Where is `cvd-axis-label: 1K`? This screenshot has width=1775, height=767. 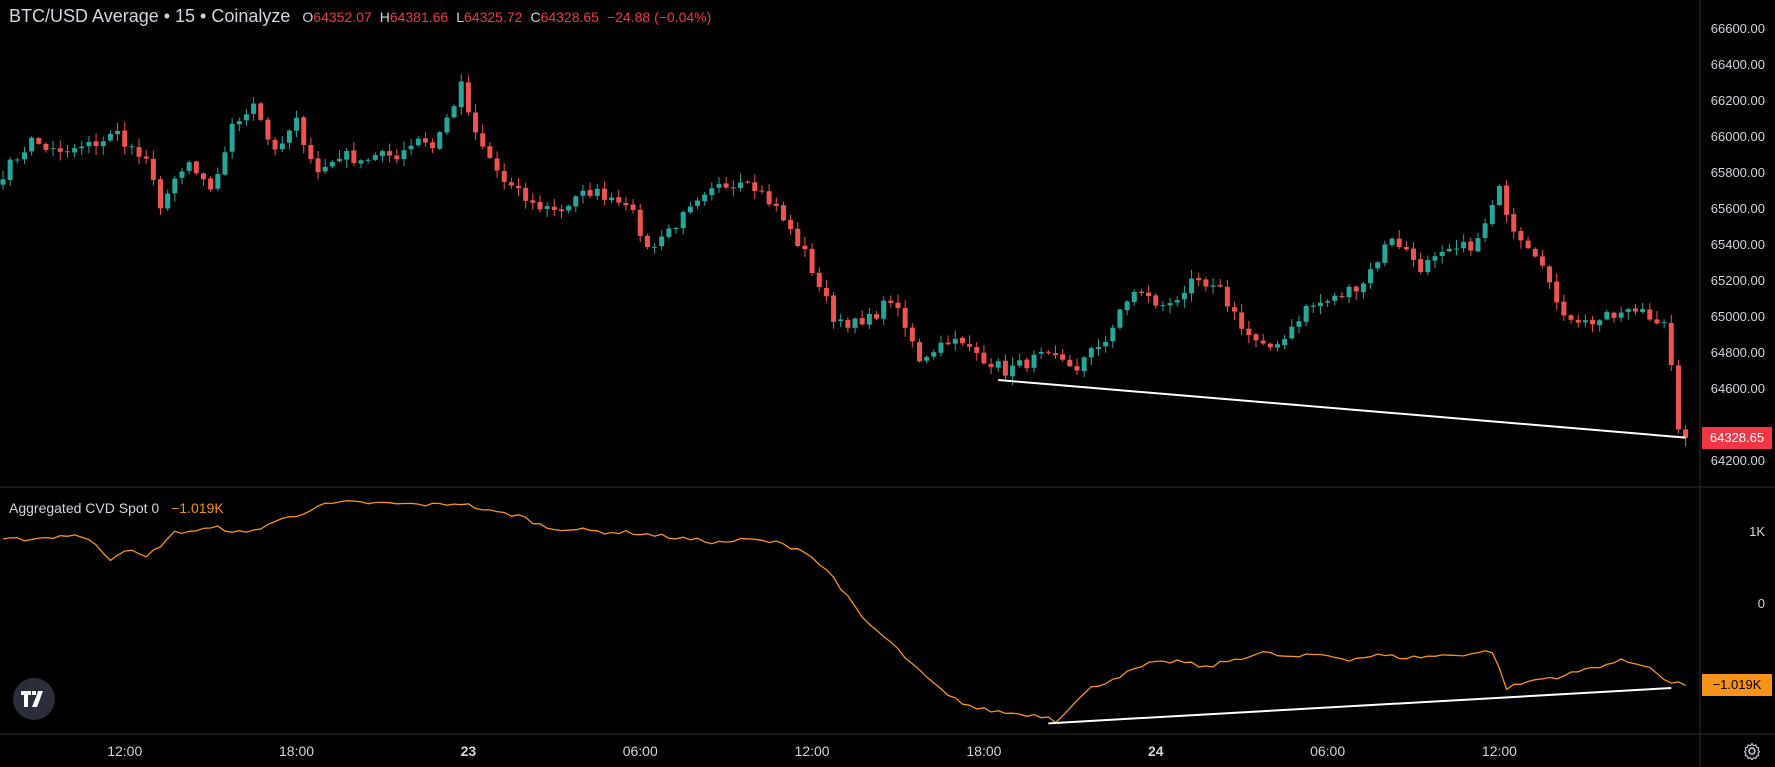 cvd-axis-label: 1K is located at coordinates (1757, 531).